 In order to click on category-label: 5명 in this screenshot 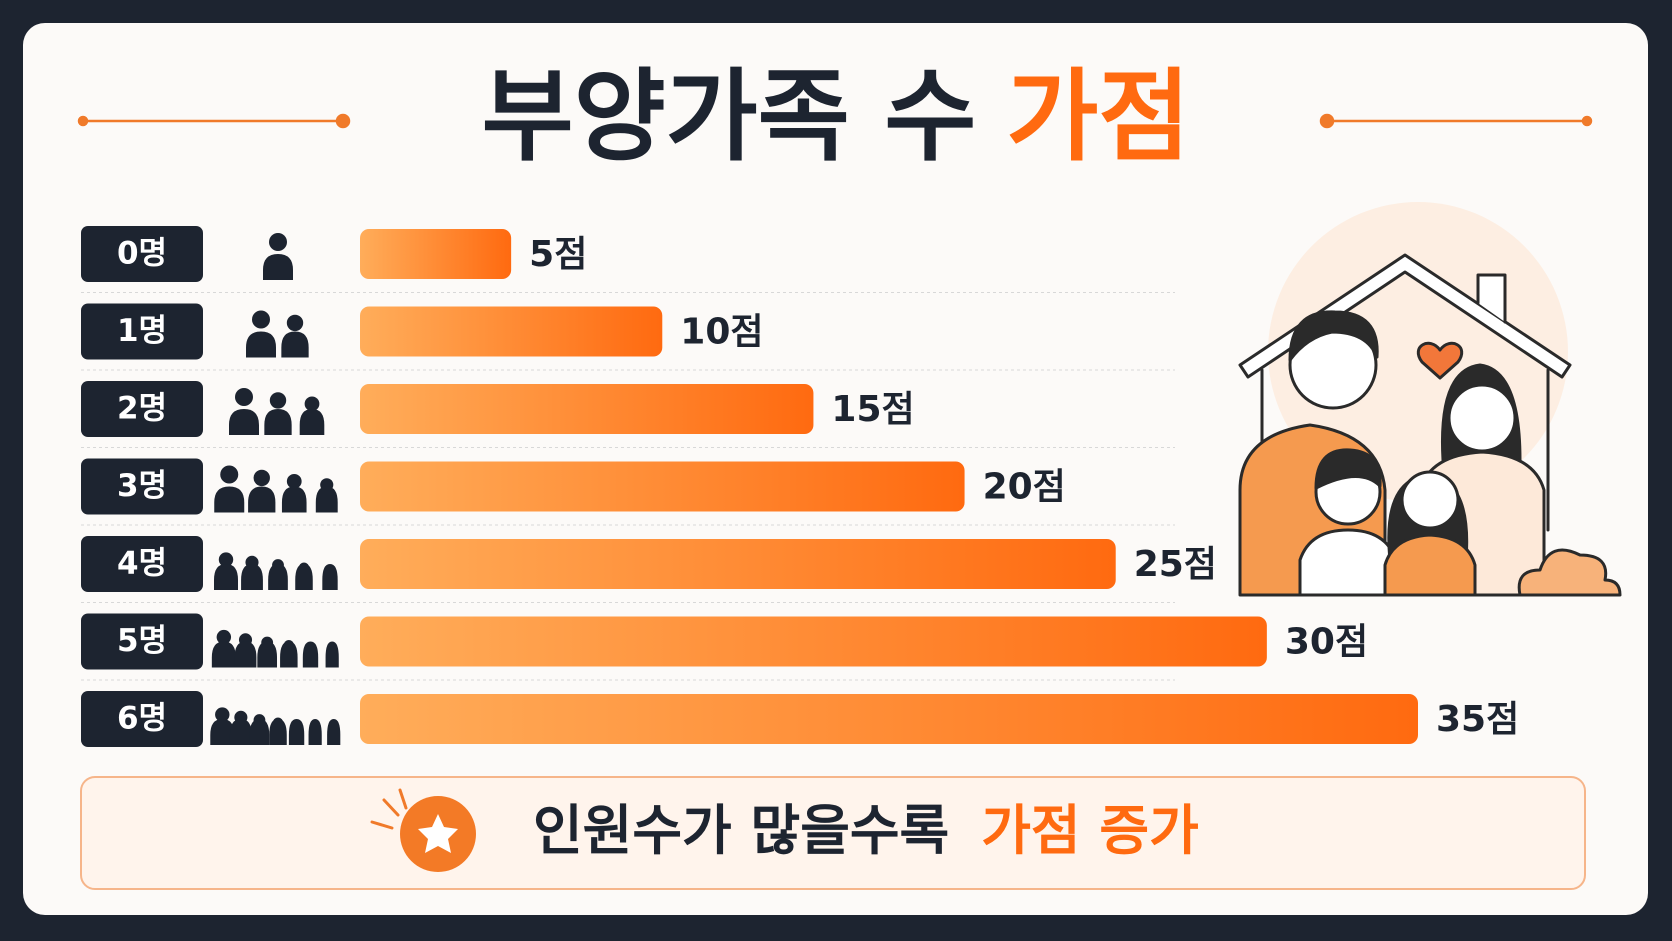, I will do `click(142, 641)`.